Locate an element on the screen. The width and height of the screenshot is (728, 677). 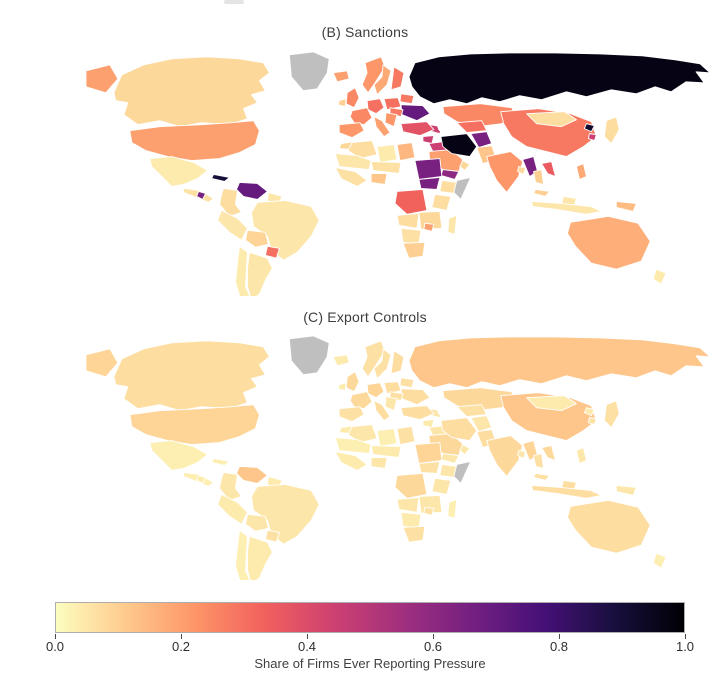
country-india is located at coordinates (505, 456).